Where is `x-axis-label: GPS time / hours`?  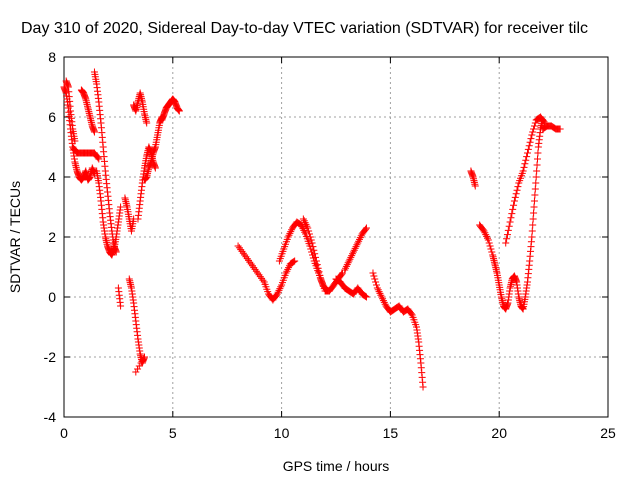 x-axis-label: GPS time / hours is located at coordinates (336, 466).